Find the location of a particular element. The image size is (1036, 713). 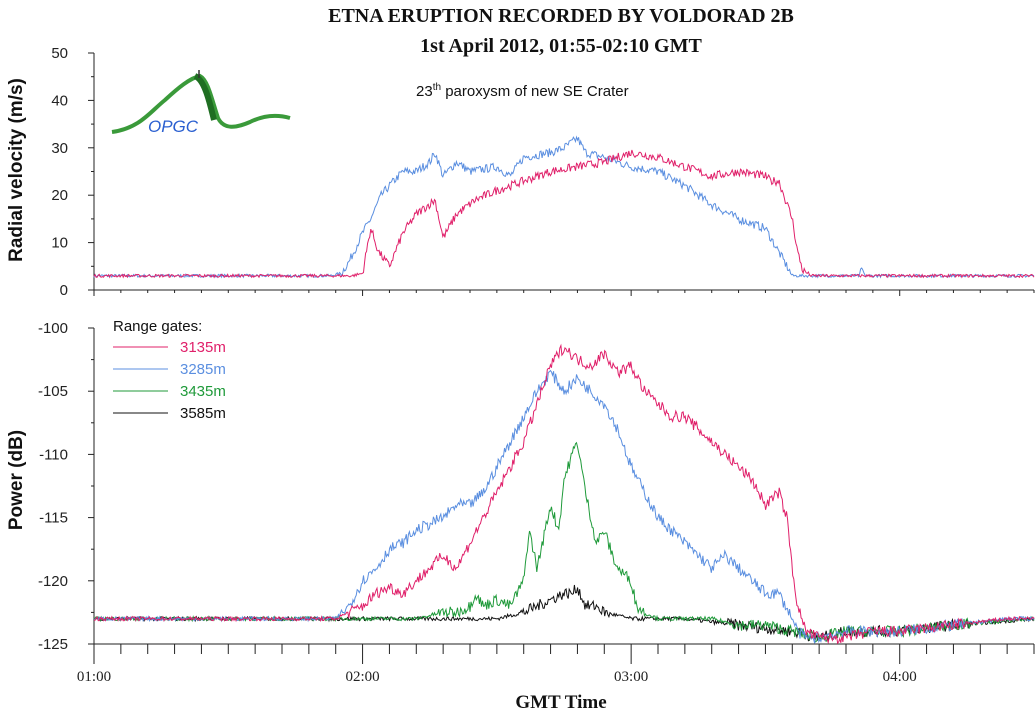

legend-label-3435m: 3435m is located at coordinates (203, 391).